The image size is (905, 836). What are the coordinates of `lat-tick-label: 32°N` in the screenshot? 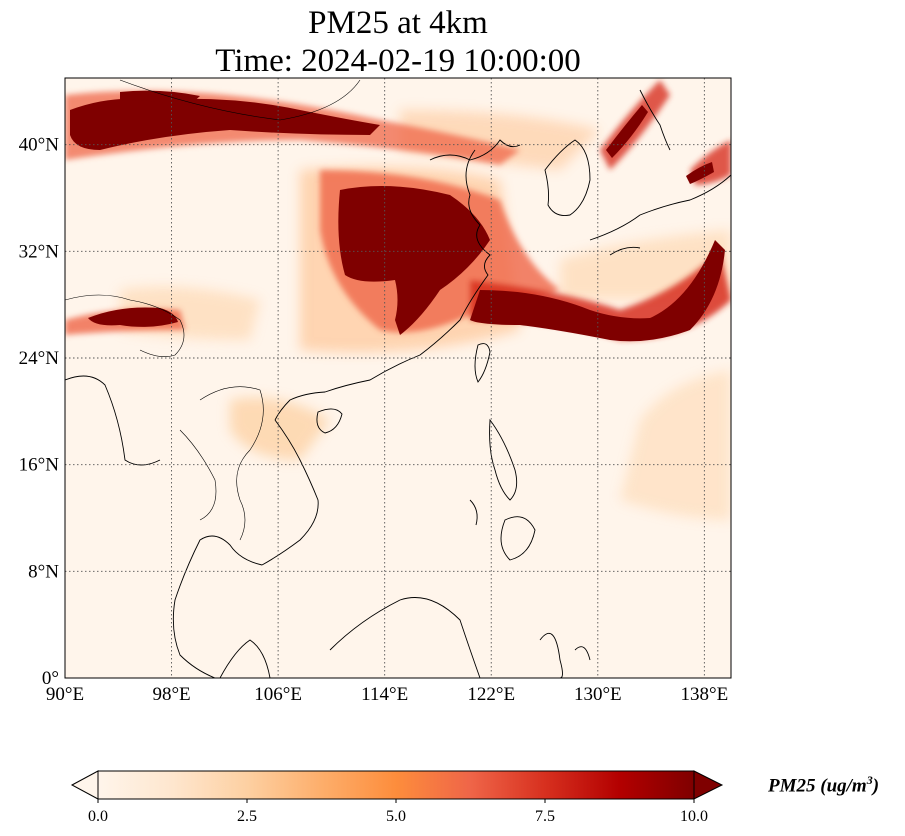 It's located at (39, 251).